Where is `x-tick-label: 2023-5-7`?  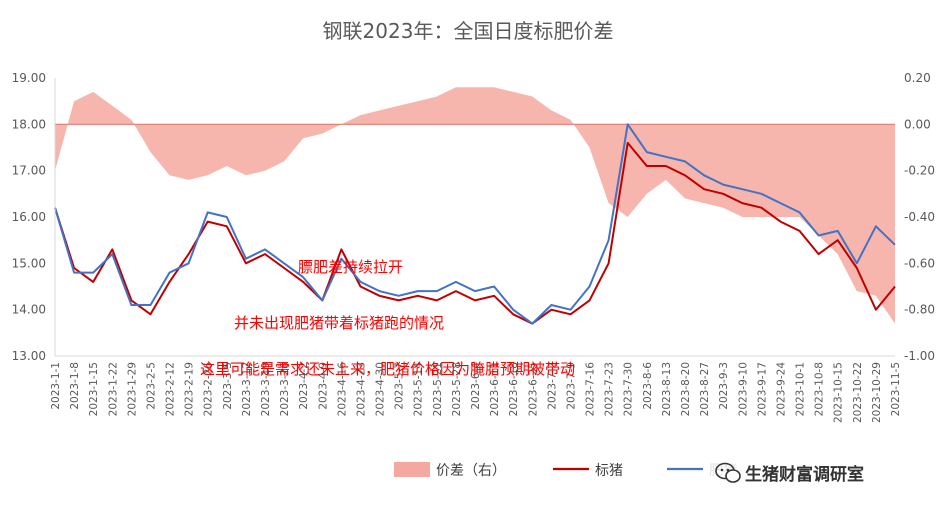 x-tick-label: 2023-5-7 is located at coordinates (400, 386).